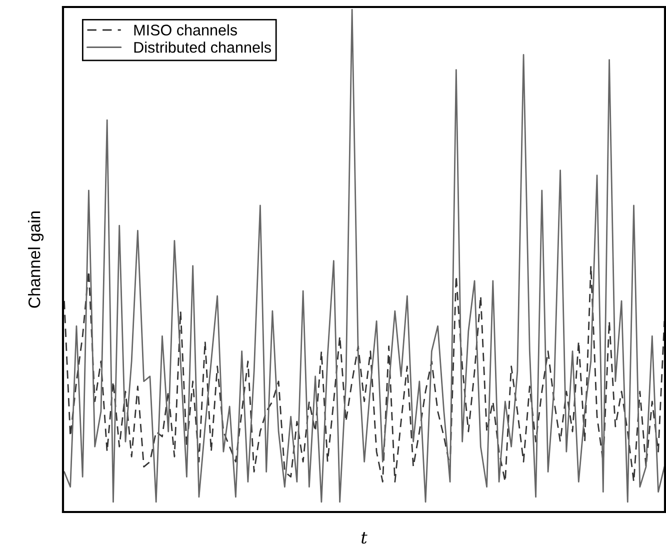  What do you see at coordinates (185, 30) in the screenshot?
I see `legend-label: MISO channels` at bounding box center [185, 30].